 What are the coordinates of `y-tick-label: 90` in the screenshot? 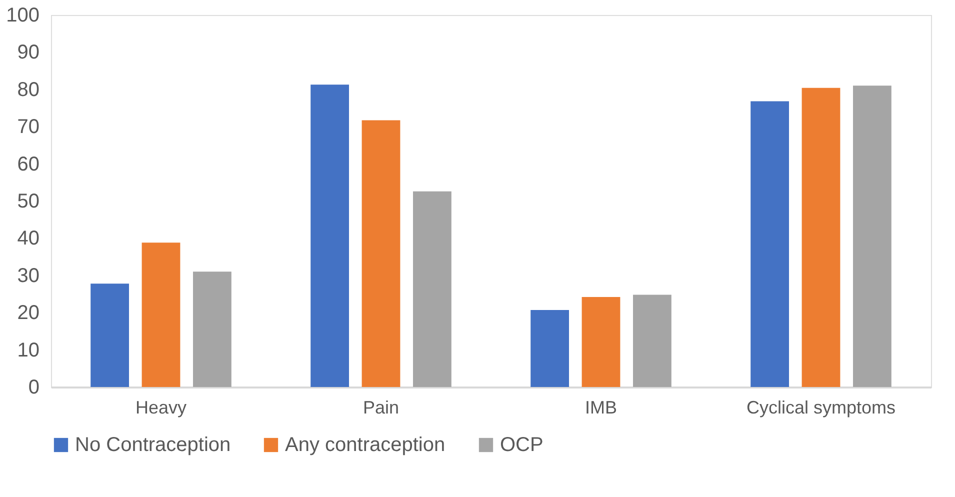 It's located at (28, 53).